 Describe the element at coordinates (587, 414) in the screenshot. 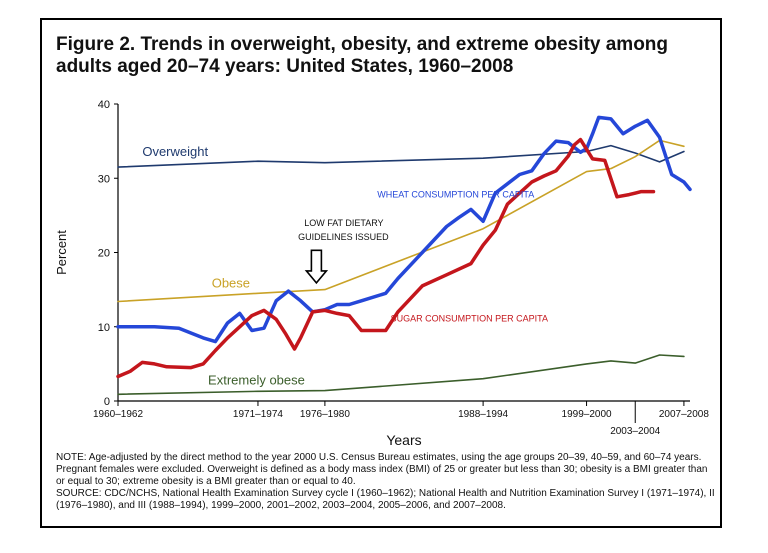

I see `x-tick-label: 1999–2000` at that location.